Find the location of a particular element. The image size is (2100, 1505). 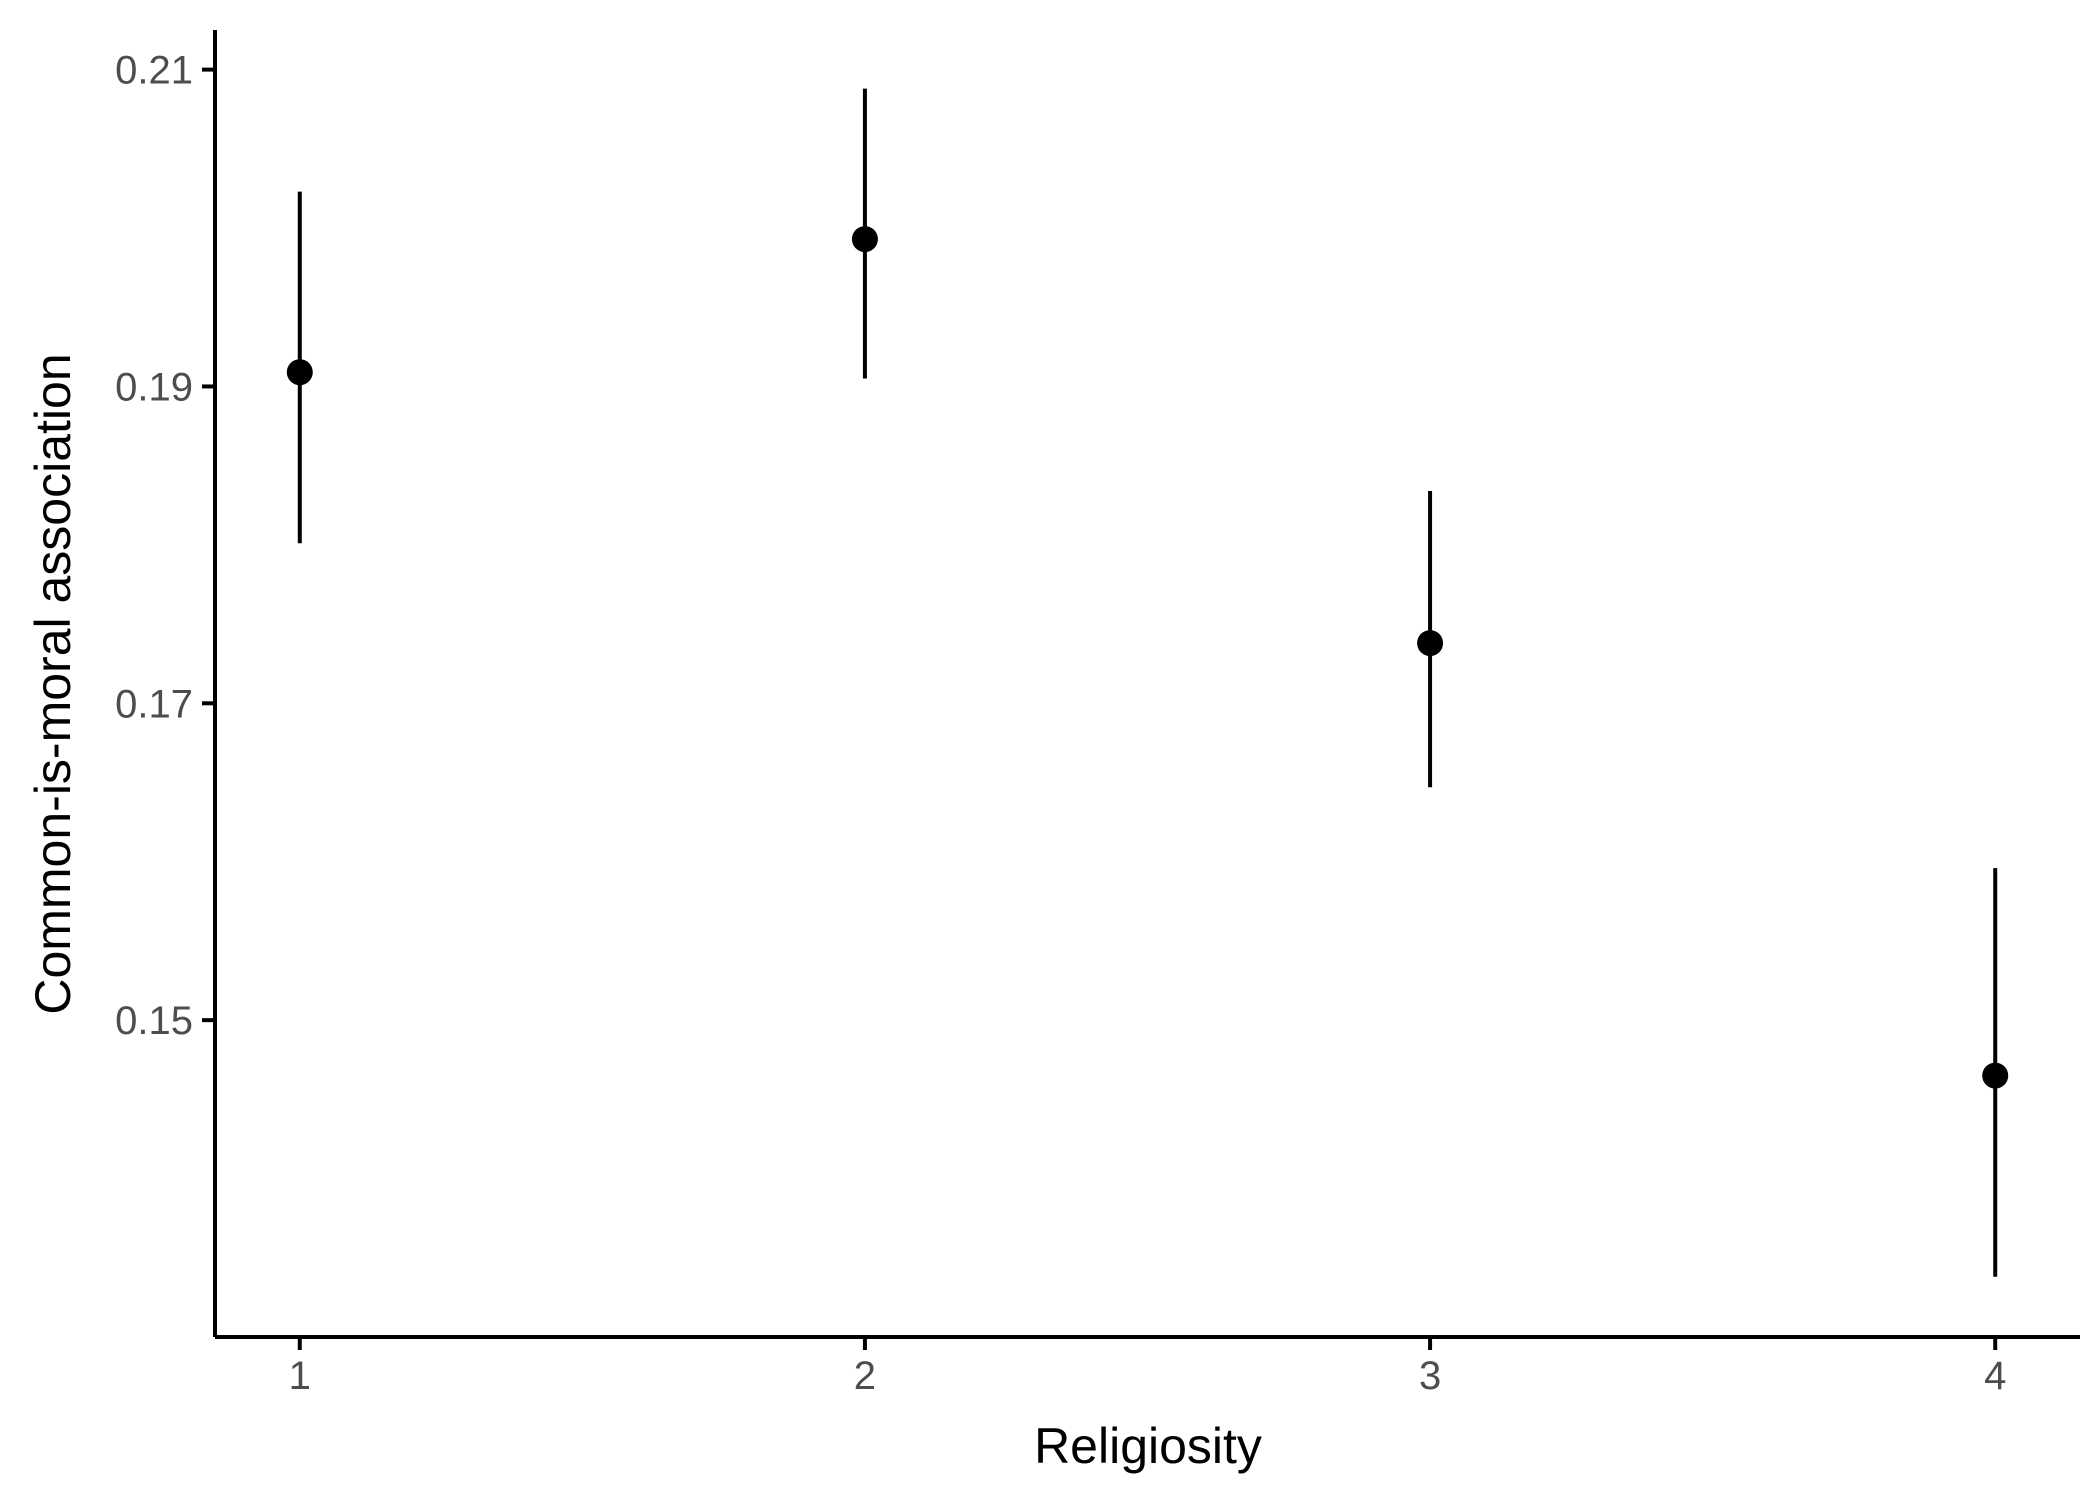

x-tick-label: 2 is located at coordinates (865, 1376).